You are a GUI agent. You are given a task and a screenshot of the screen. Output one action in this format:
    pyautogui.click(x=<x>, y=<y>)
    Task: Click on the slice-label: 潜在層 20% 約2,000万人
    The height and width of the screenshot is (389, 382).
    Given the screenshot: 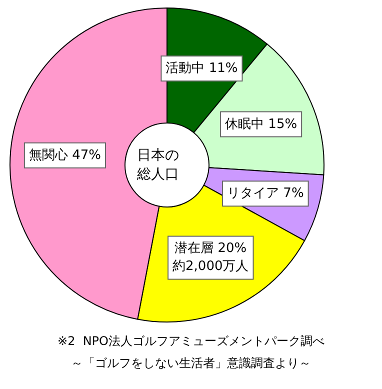 What is the action you would take?
    pyautogui.click(x=210, y=257)
    